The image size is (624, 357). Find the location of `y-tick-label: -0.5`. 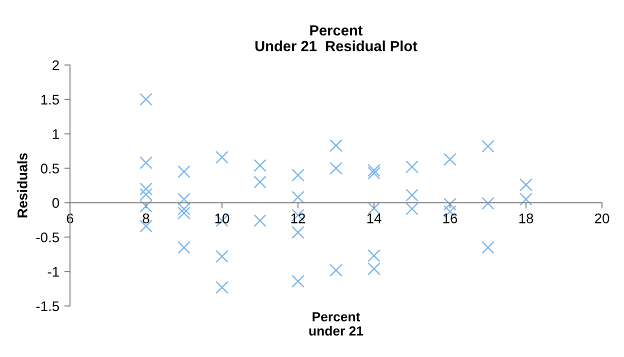

y-tick-label: -0.5 is located at coordinates (48, 237).